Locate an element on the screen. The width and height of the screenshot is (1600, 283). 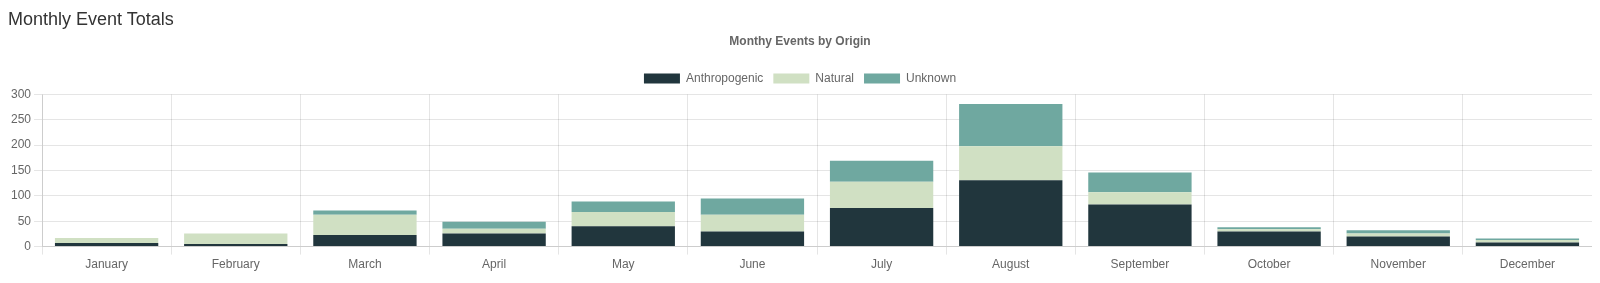
x-tick-label: October is located at coordinates (1269, 264).